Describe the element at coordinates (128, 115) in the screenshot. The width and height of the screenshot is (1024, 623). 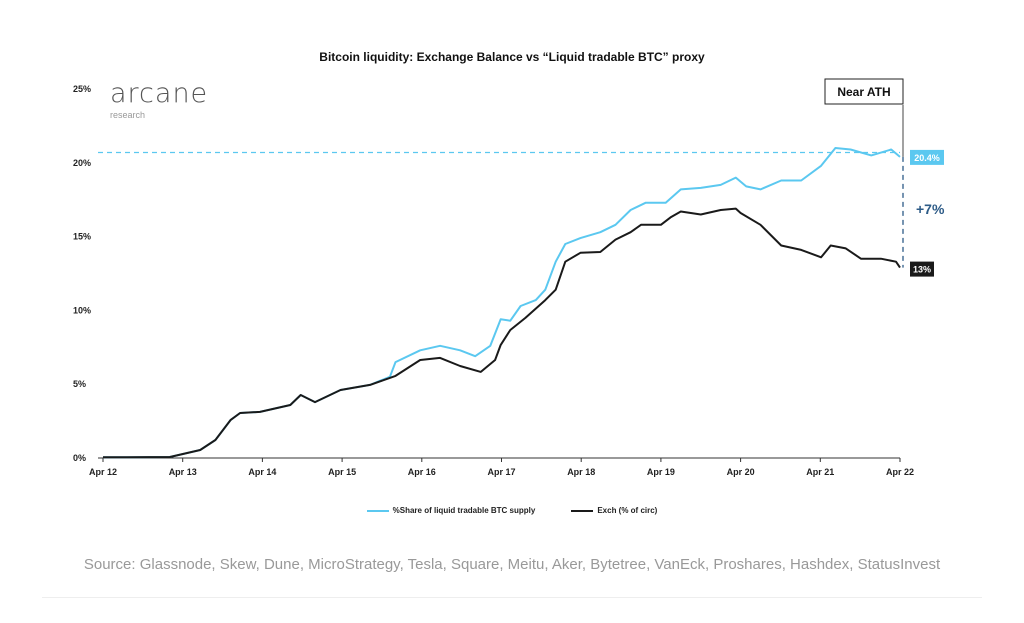
I see `logo-sub: research` at that location.